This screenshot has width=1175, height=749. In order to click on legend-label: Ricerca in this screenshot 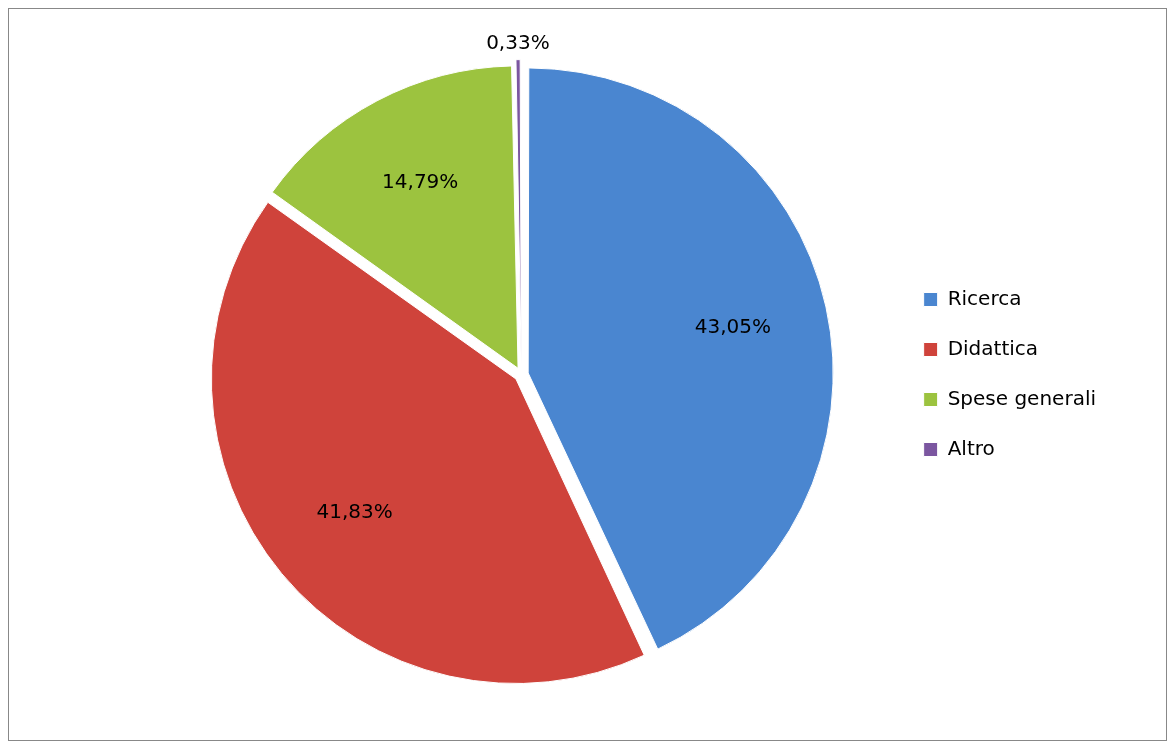, I will do `click(984, 297)`.